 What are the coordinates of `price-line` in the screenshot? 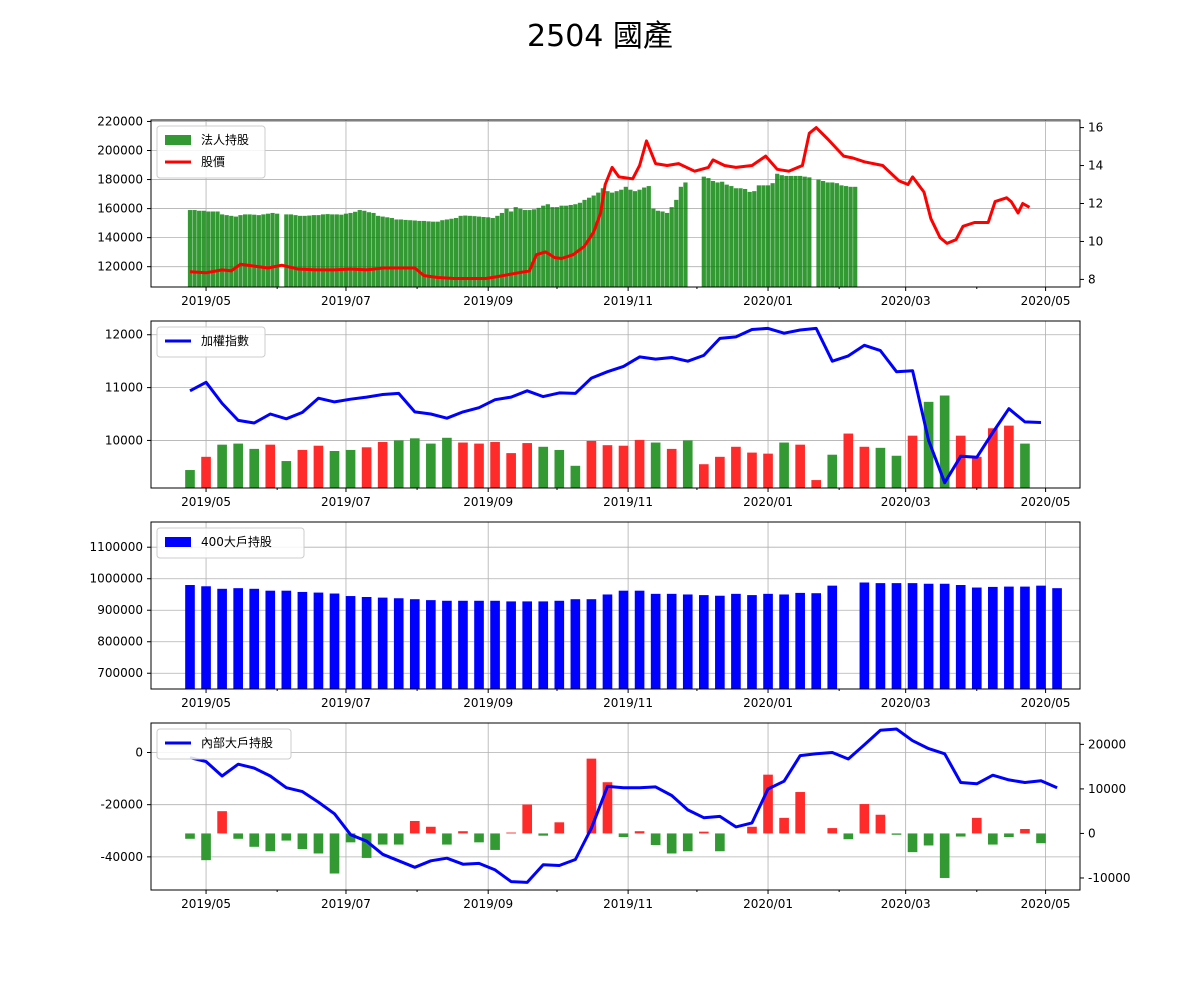 It's located at (610, 203).